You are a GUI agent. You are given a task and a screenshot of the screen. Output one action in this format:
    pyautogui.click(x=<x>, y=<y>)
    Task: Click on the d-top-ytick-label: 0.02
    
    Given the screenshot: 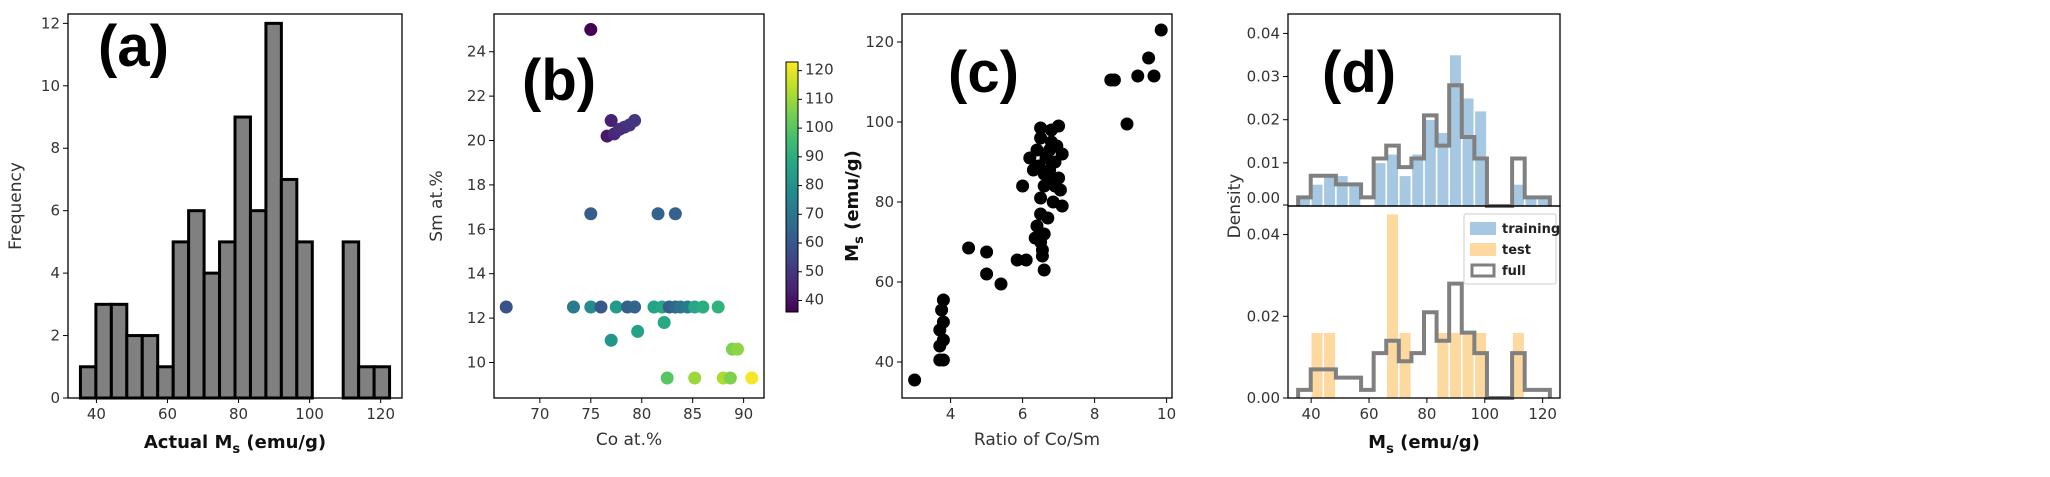 What is the action you would take?
    pyautogui.click(x=1263, y=120)
    